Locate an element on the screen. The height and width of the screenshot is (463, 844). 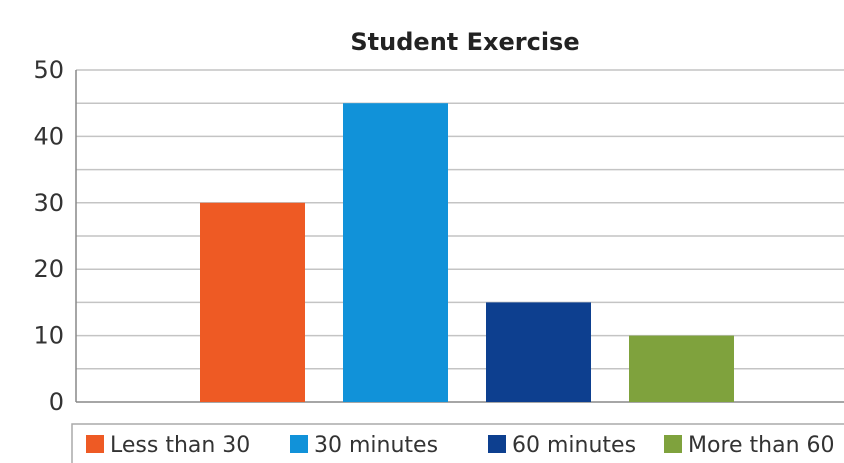
y-tick-label: 20 is located at coordinates (48, 269).